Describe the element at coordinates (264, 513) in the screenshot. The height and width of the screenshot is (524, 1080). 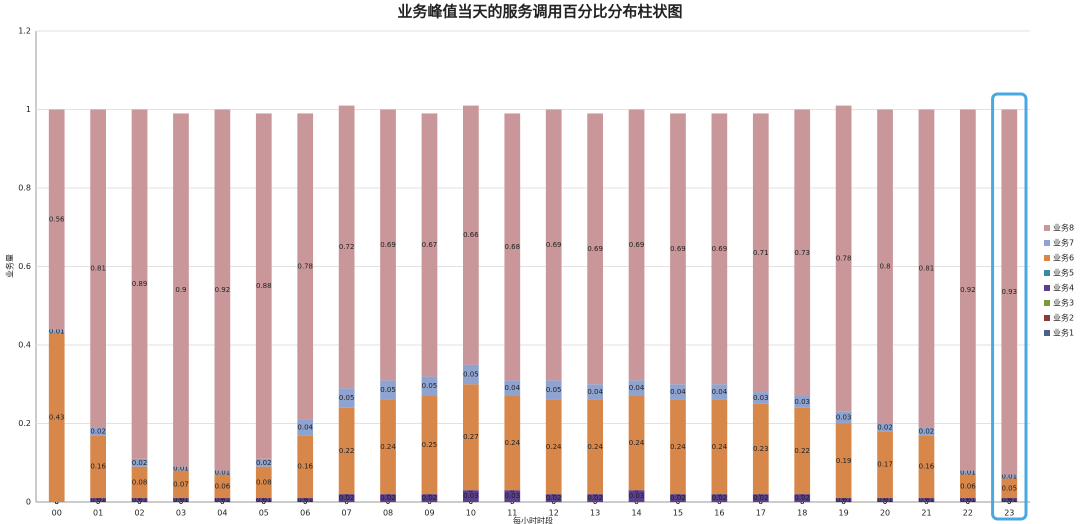
I see `x-tick-label: 05` at that location.